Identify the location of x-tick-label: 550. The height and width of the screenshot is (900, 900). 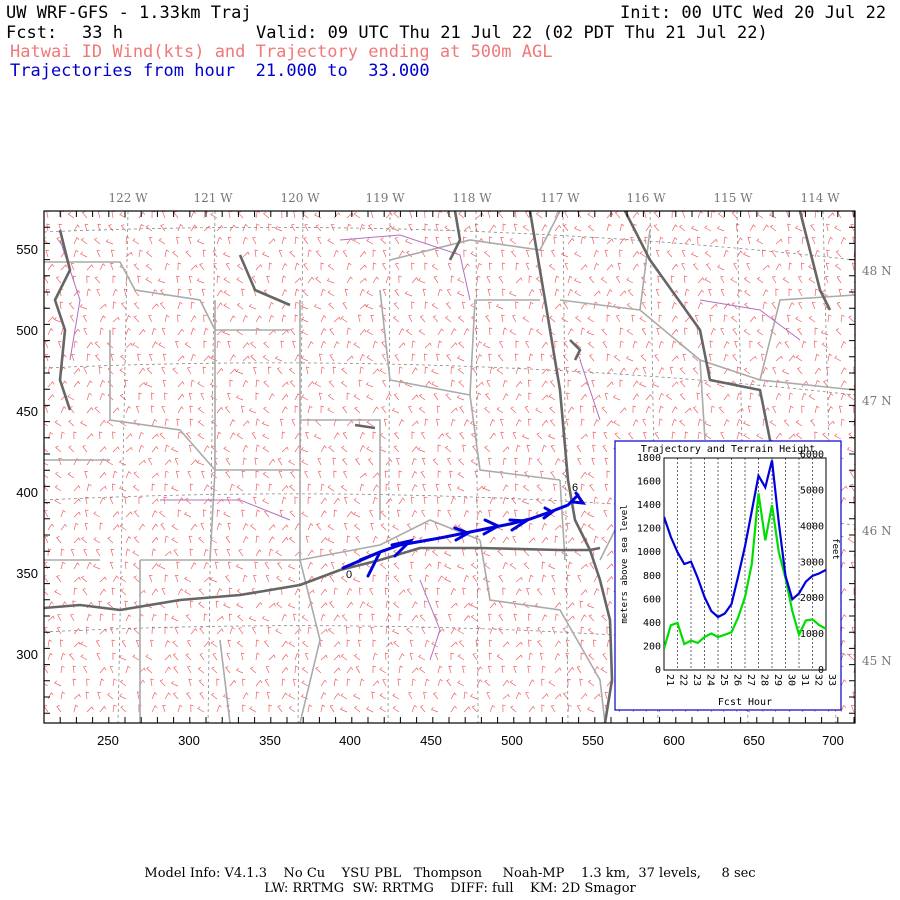
(593, 740).